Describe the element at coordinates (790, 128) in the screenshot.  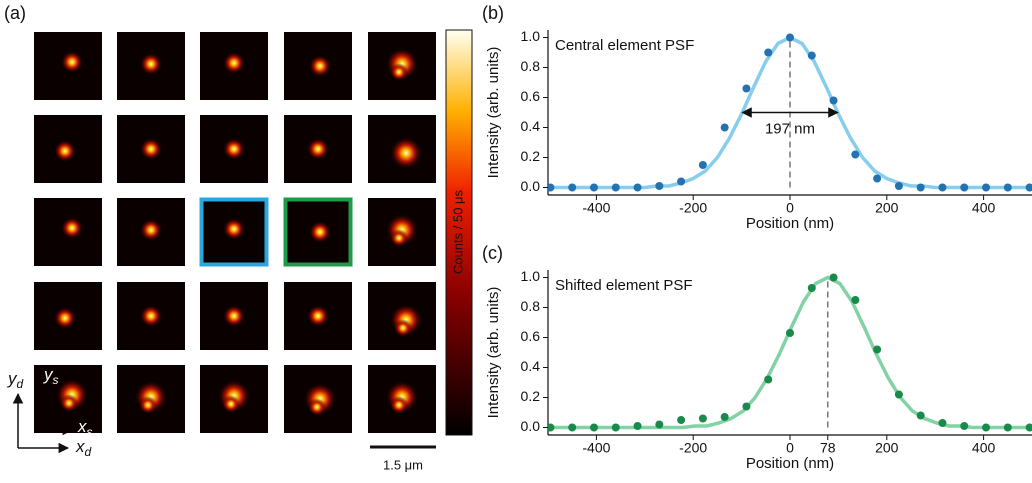
I see `fwhm-label: 197 nm` at that location.